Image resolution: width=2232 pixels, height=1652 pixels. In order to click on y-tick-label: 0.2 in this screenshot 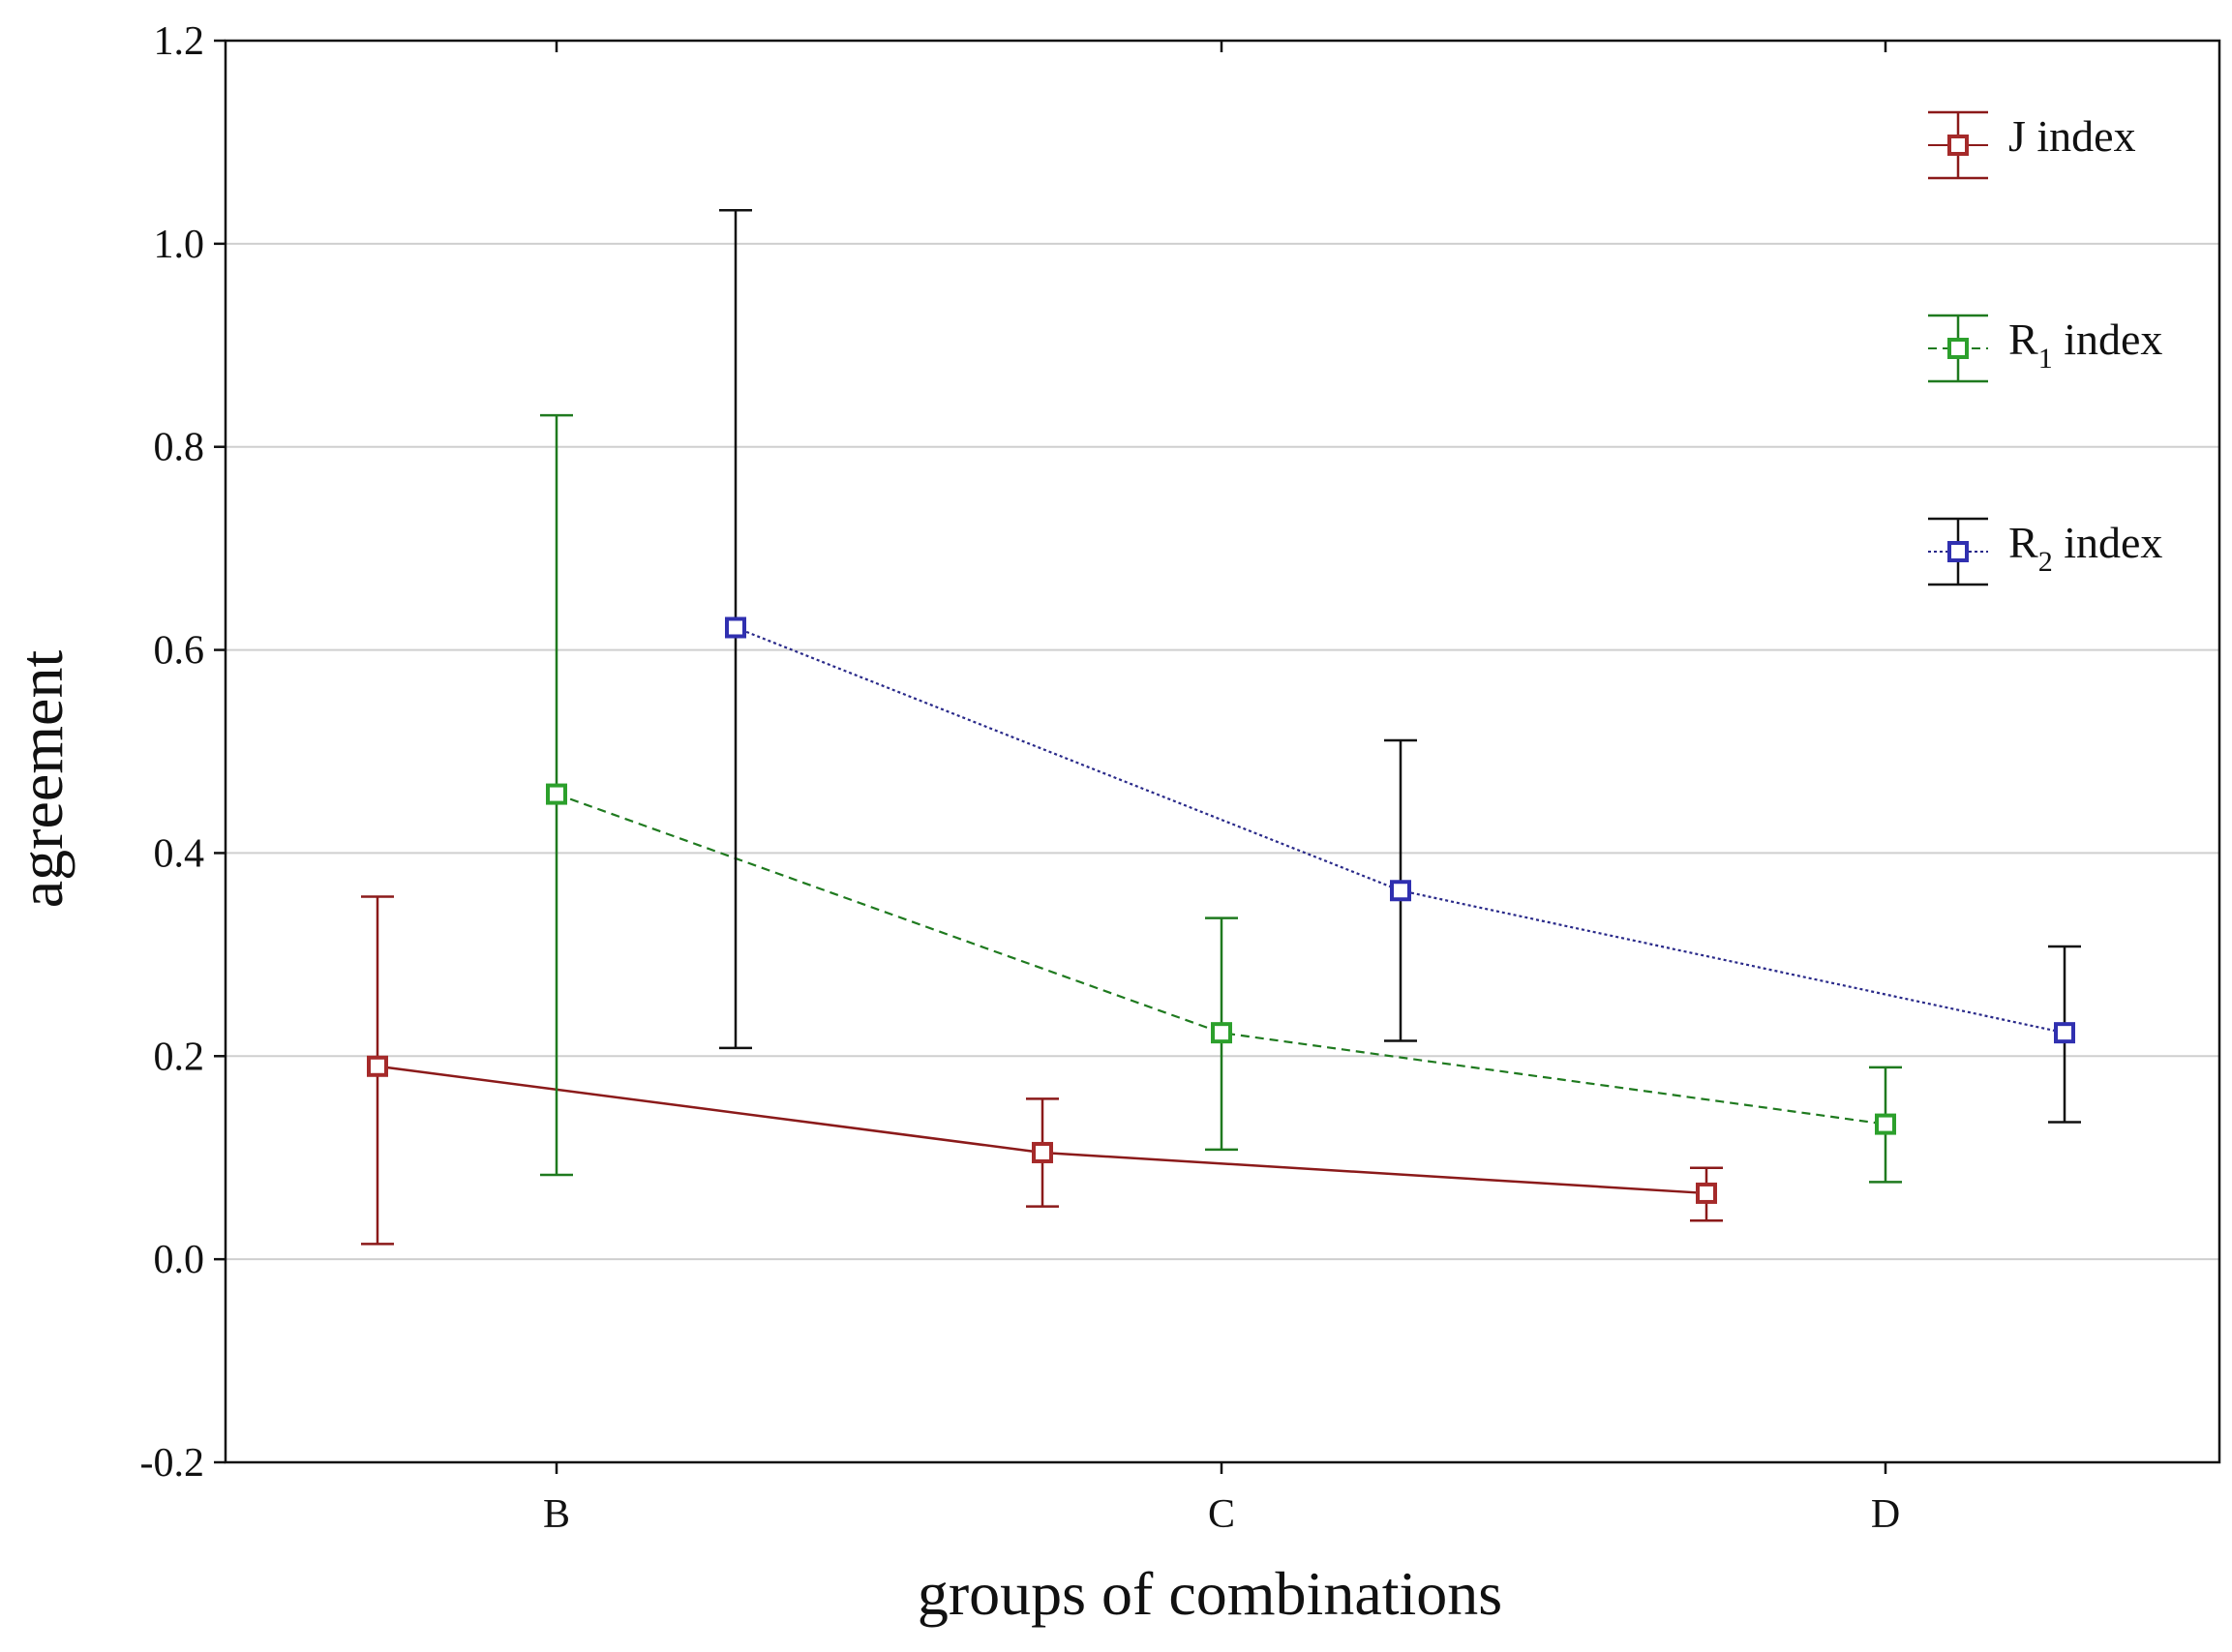, I will do `click(179, 1057)`.